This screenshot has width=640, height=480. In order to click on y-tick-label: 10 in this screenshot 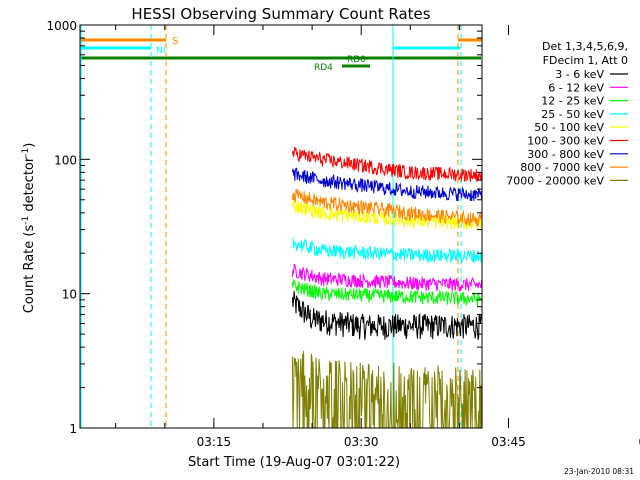, I will do `click(69, 295)`.